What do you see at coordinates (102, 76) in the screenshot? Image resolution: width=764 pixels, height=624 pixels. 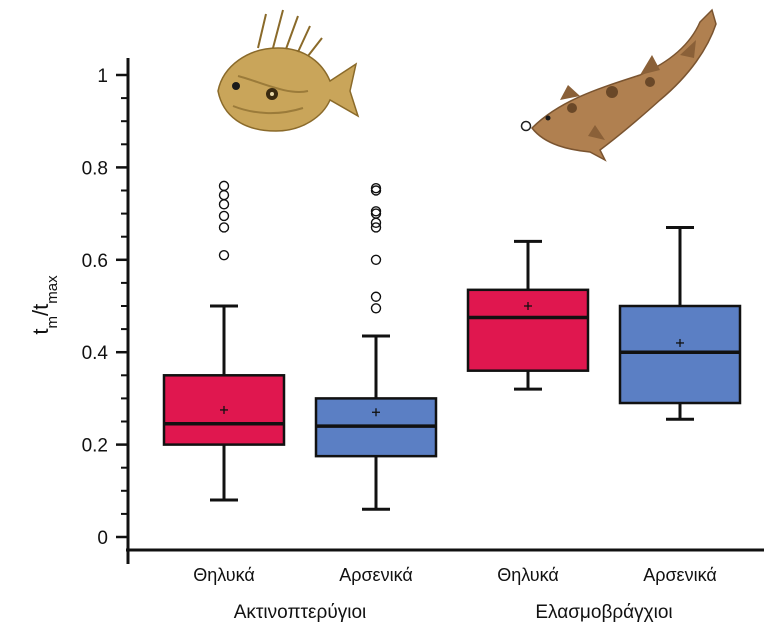 I see `y-tick-label: 1` at bounding box center [102, 76].